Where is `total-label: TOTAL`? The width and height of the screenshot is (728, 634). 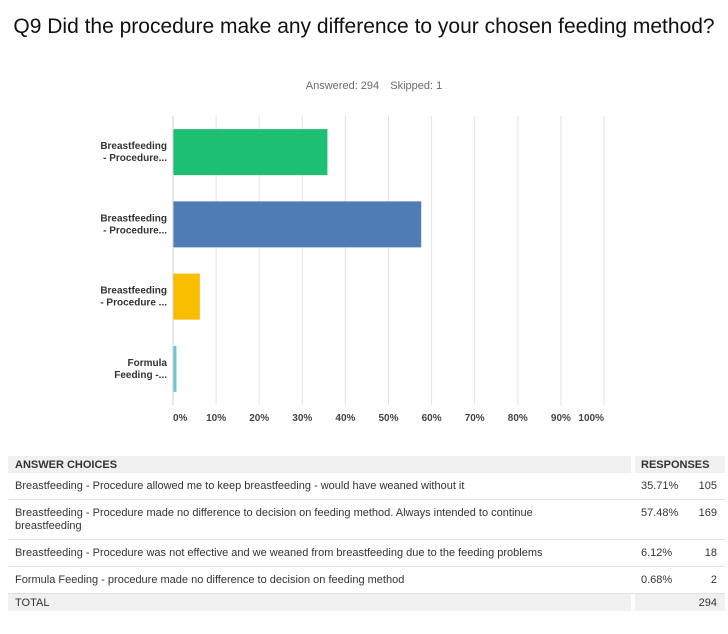
total-label: TOTAL is located at coordinates (319, 602).